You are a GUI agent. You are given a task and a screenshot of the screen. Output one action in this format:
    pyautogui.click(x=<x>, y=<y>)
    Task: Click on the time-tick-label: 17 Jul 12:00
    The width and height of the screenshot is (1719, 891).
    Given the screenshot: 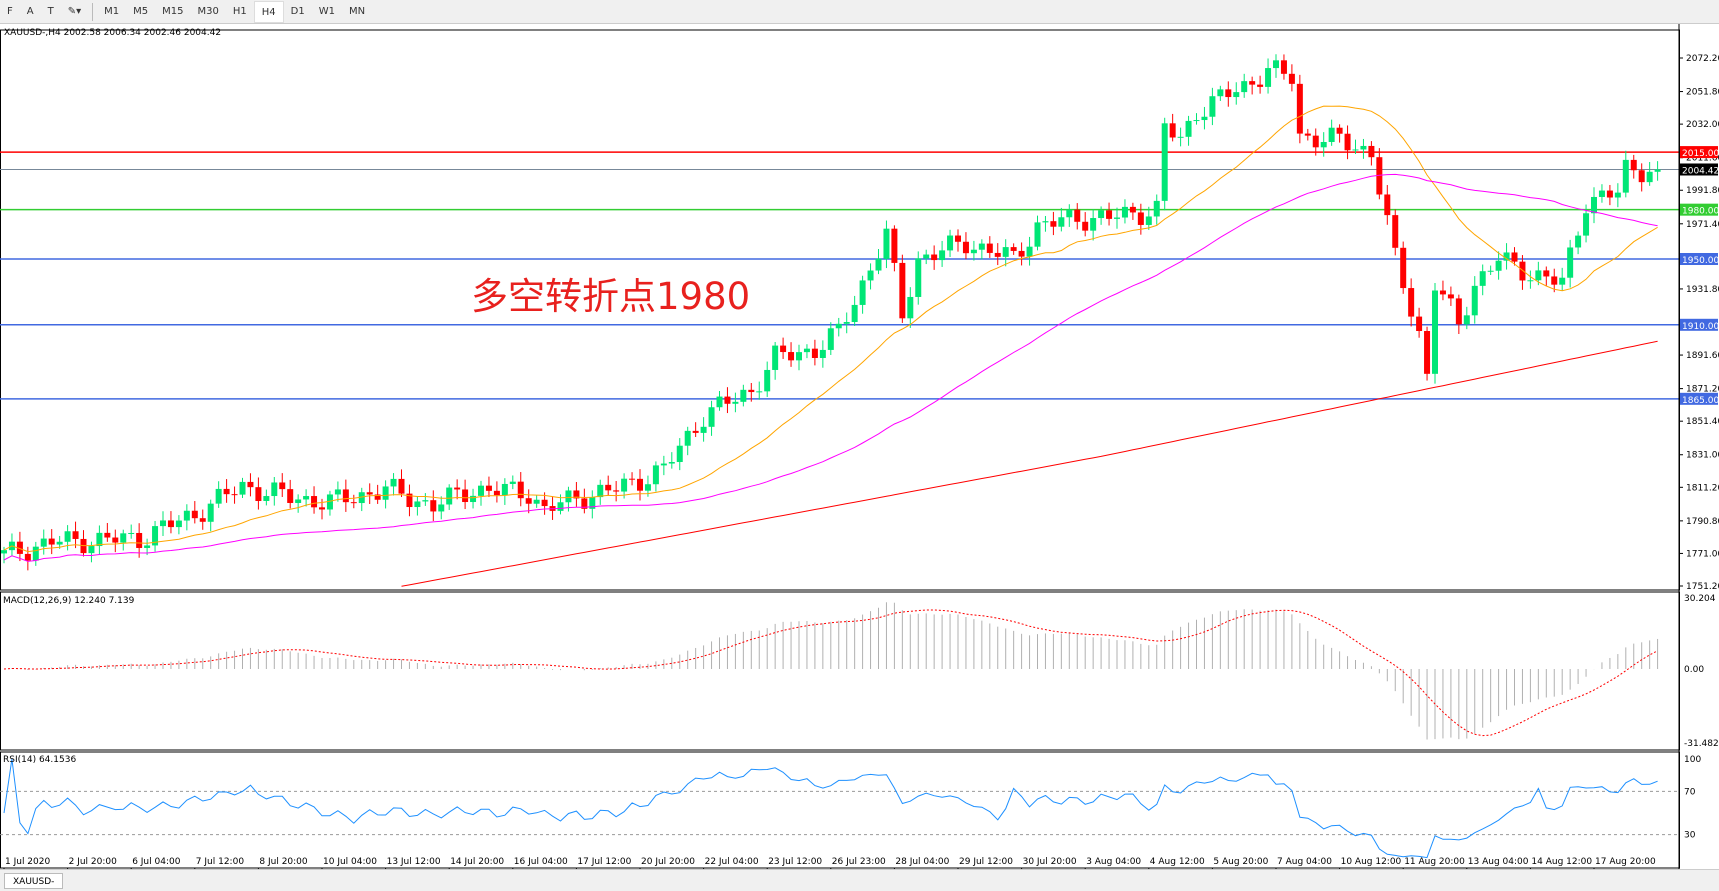 What is the action you would take?
    pyautogui.click(x=604, y=862)
    